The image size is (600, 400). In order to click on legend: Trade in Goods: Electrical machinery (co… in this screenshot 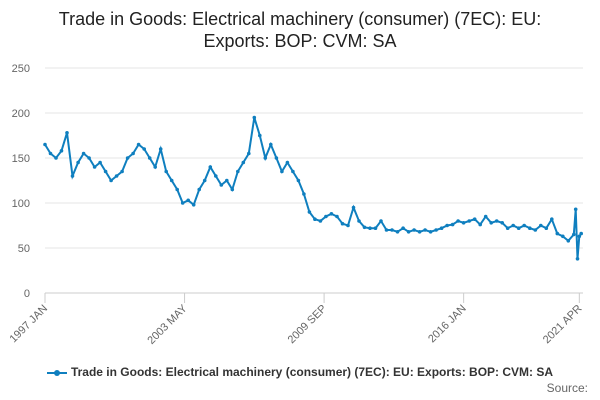, I will do `click(300, 372)`.